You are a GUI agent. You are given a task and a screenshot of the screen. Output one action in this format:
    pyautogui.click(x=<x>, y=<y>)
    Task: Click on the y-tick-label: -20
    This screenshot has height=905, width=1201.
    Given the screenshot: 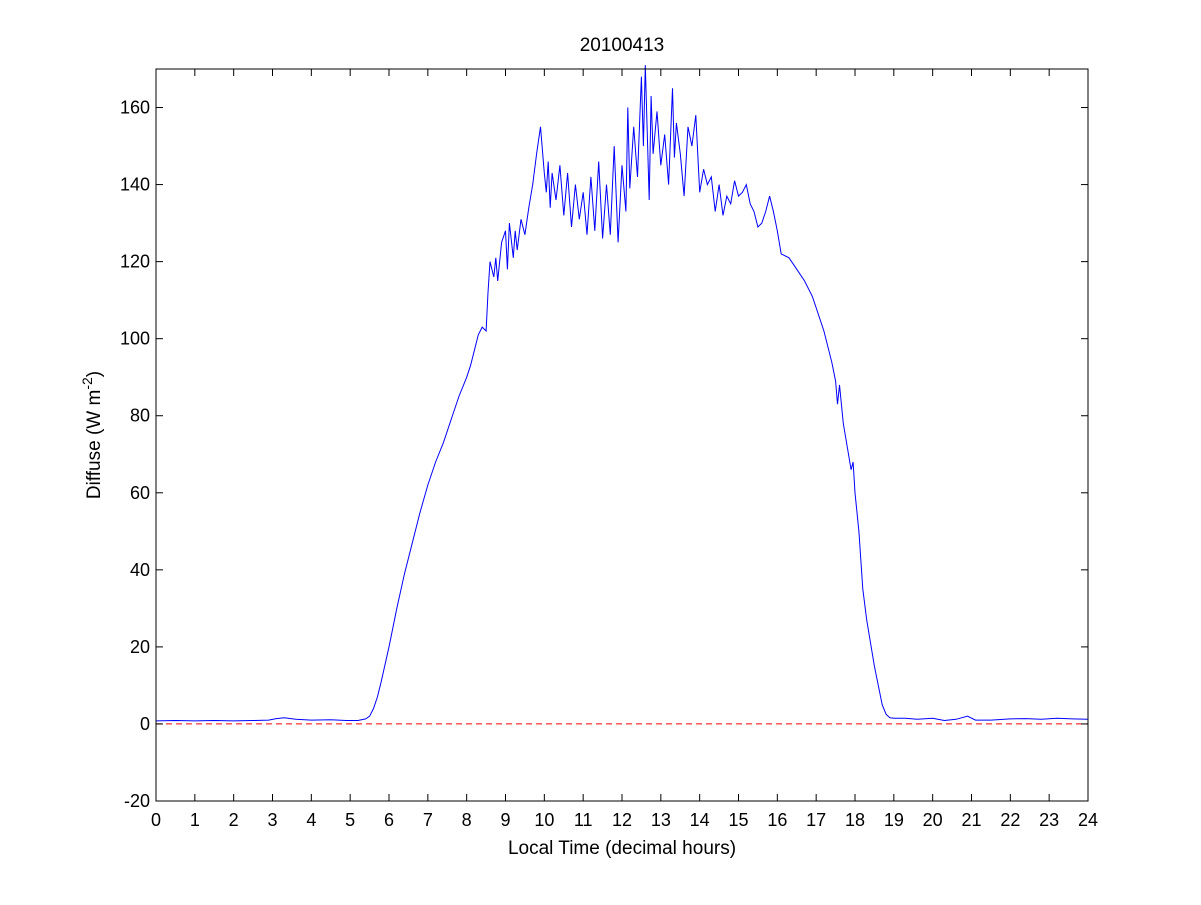 What is the action you would take?
    pyautogui.click(x=137, y=801)
    